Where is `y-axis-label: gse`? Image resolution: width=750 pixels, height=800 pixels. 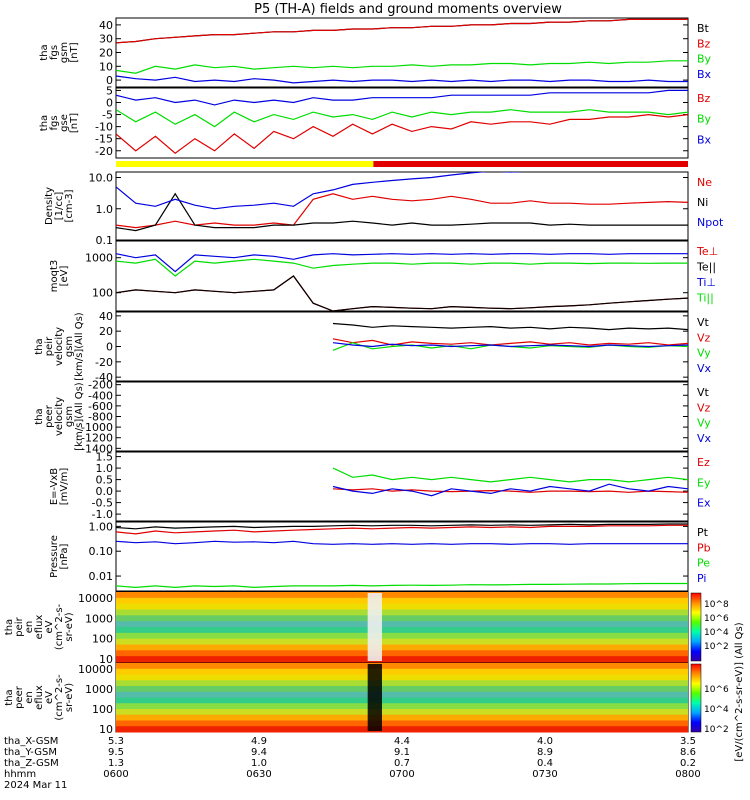 y-axis-label: gse is located at coordinates (64, 123).